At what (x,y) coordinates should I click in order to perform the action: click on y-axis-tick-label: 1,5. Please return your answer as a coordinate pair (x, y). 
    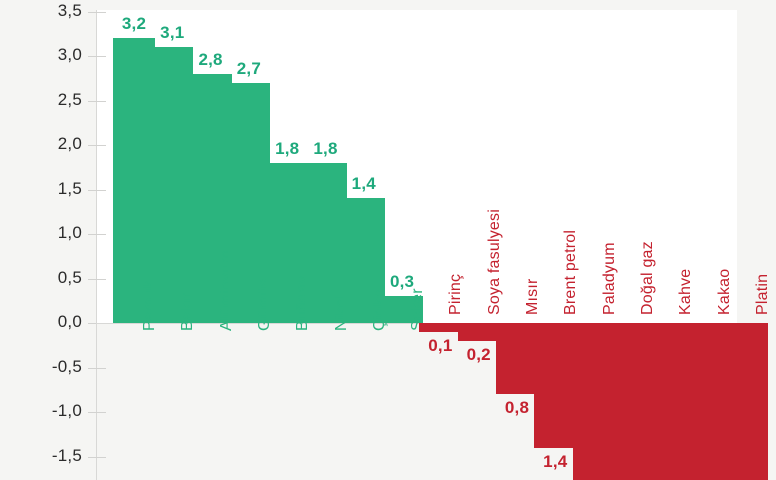
    Looking at the image, I should click on (69, 188).